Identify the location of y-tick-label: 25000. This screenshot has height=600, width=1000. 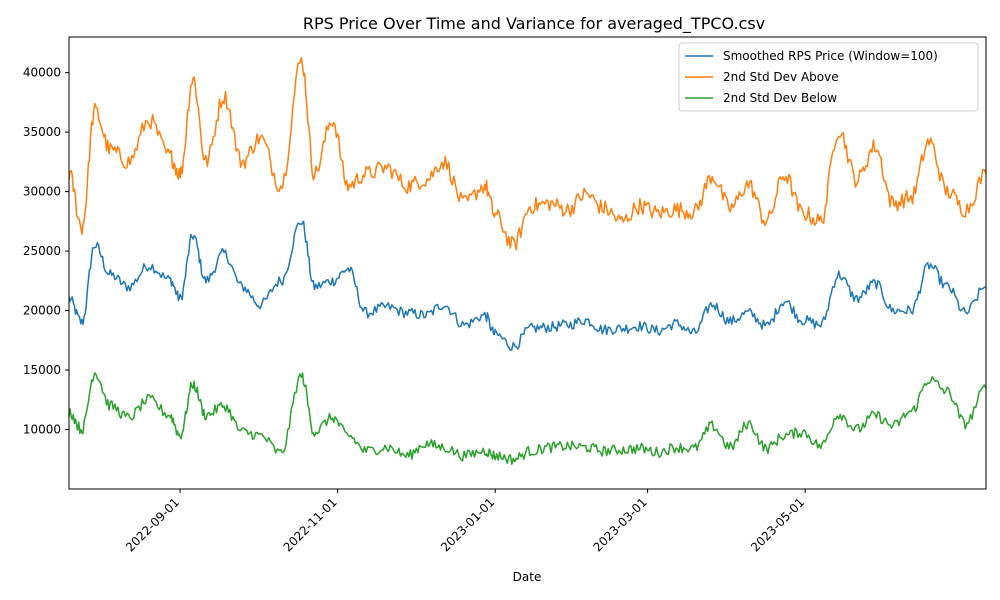
(42, 251).